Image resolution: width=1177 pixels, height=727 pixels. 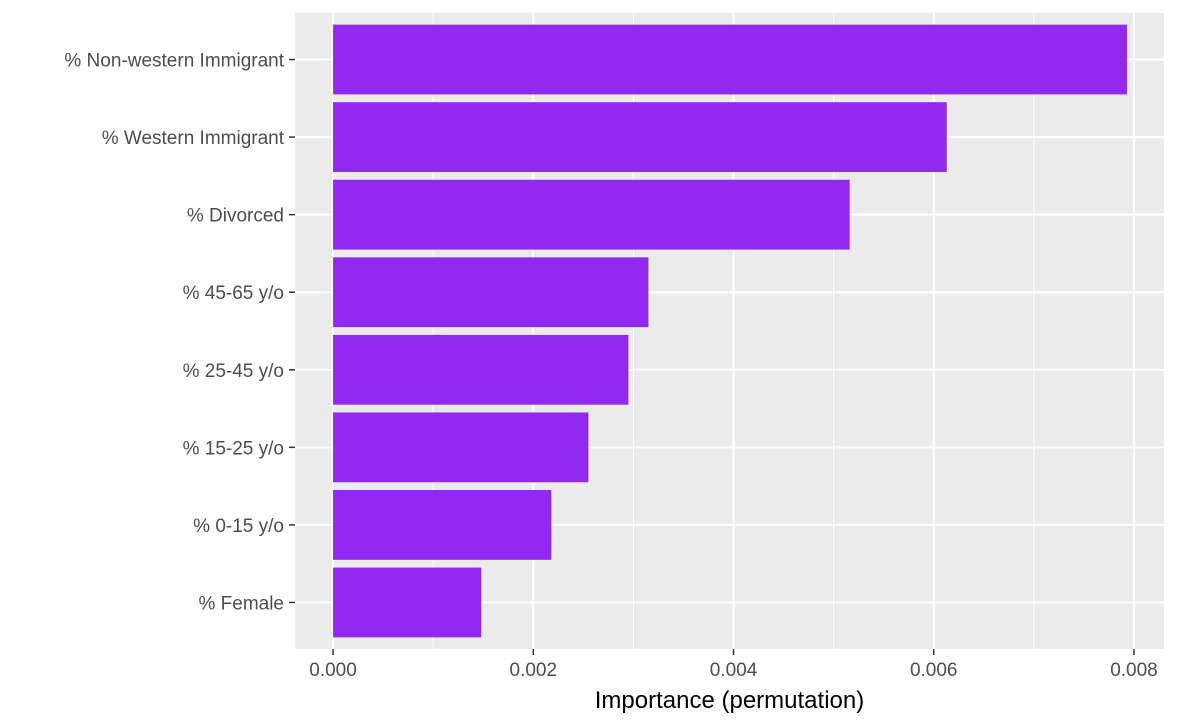 What do you see at coordinates (1134, 670) in the screenshot?
I see `x-tick-label: 0.008` at bounding box center [1134, 670].